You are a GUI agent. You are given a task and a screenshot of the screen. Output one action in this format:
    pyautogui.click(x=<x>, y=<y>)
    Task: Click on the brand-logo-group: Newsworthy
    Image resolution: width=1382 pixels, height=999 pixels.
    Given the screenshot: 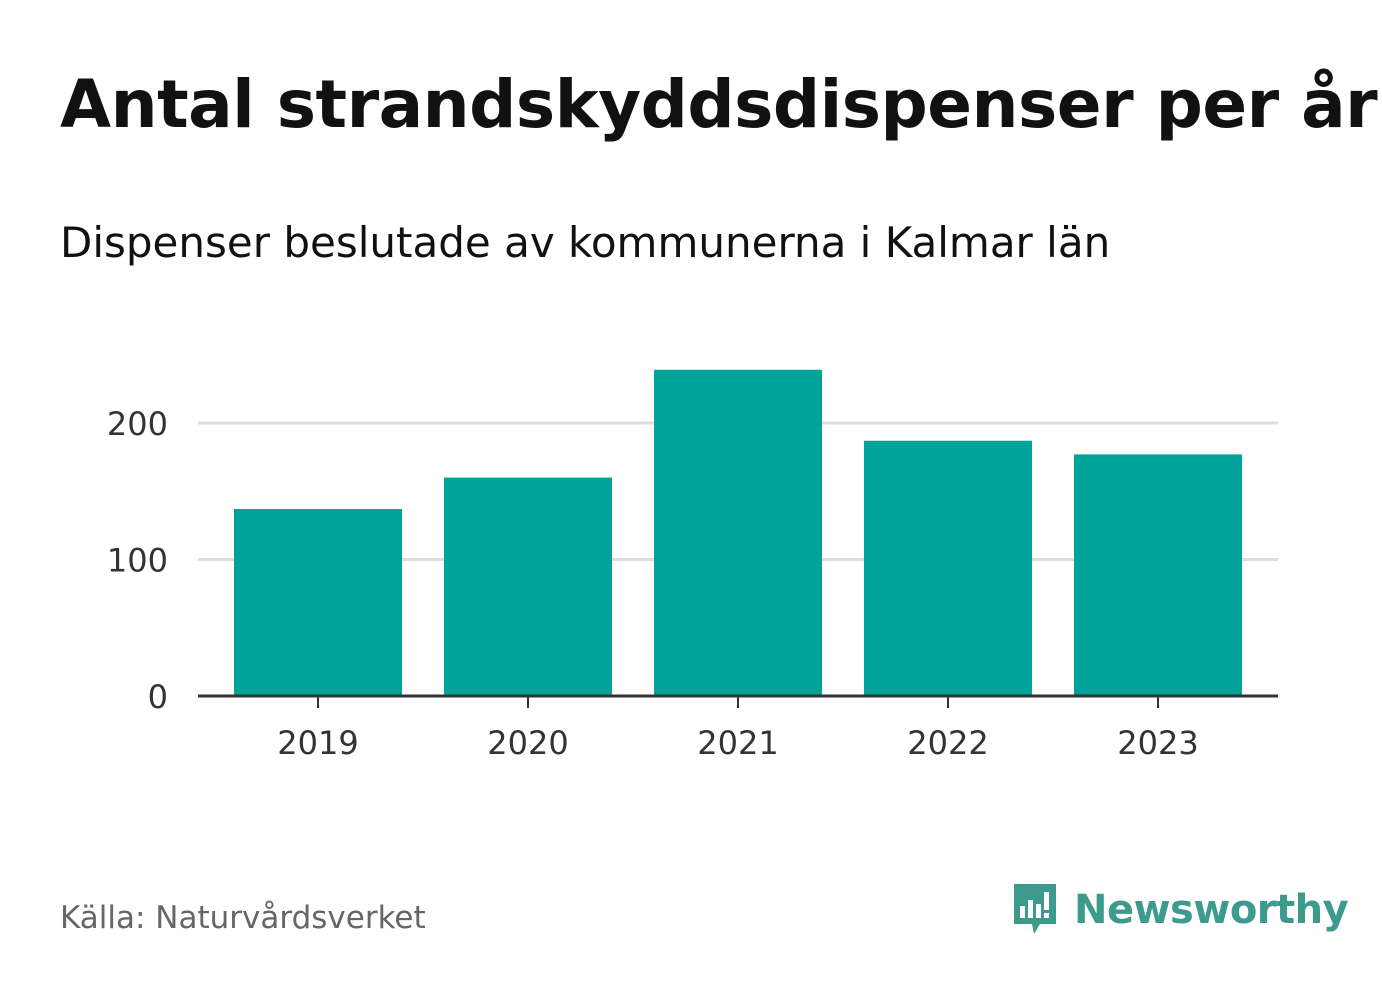 What is the action you would take?
    pyautogui.click(x=1179, y=910)
    